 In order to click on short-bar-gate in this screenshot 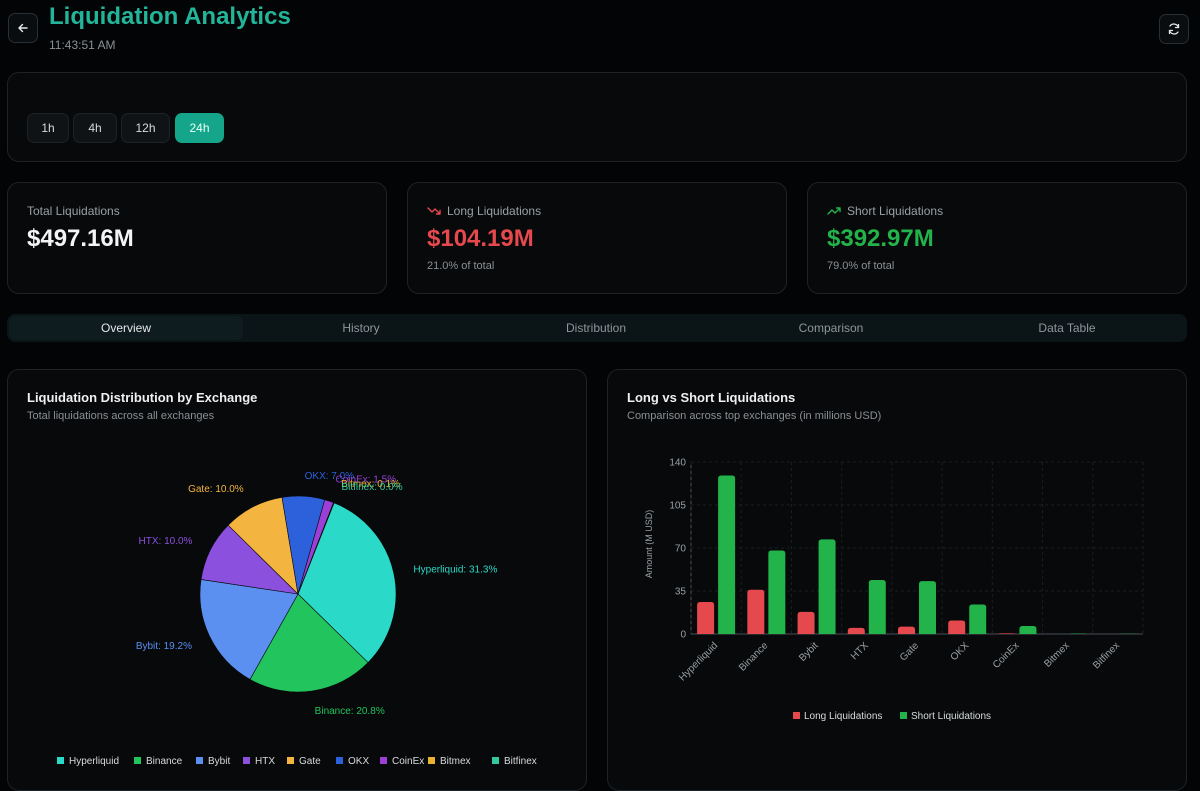, I will do `click(927, 607)`.